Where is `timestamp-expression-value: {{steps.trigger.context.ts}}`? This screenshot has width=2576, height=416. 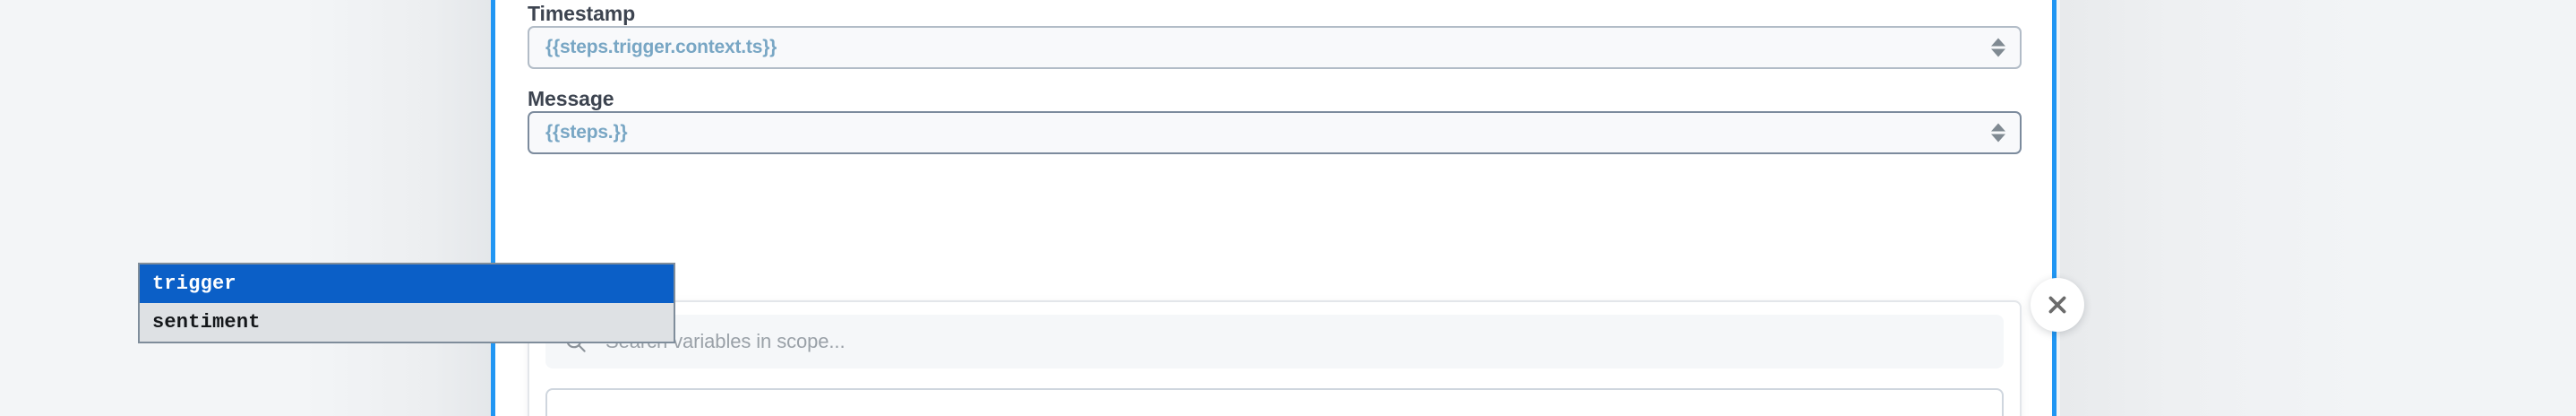 timestamp-expression-value: {{steps.trigger.context.ts}} is located at coordinates (661, 47).